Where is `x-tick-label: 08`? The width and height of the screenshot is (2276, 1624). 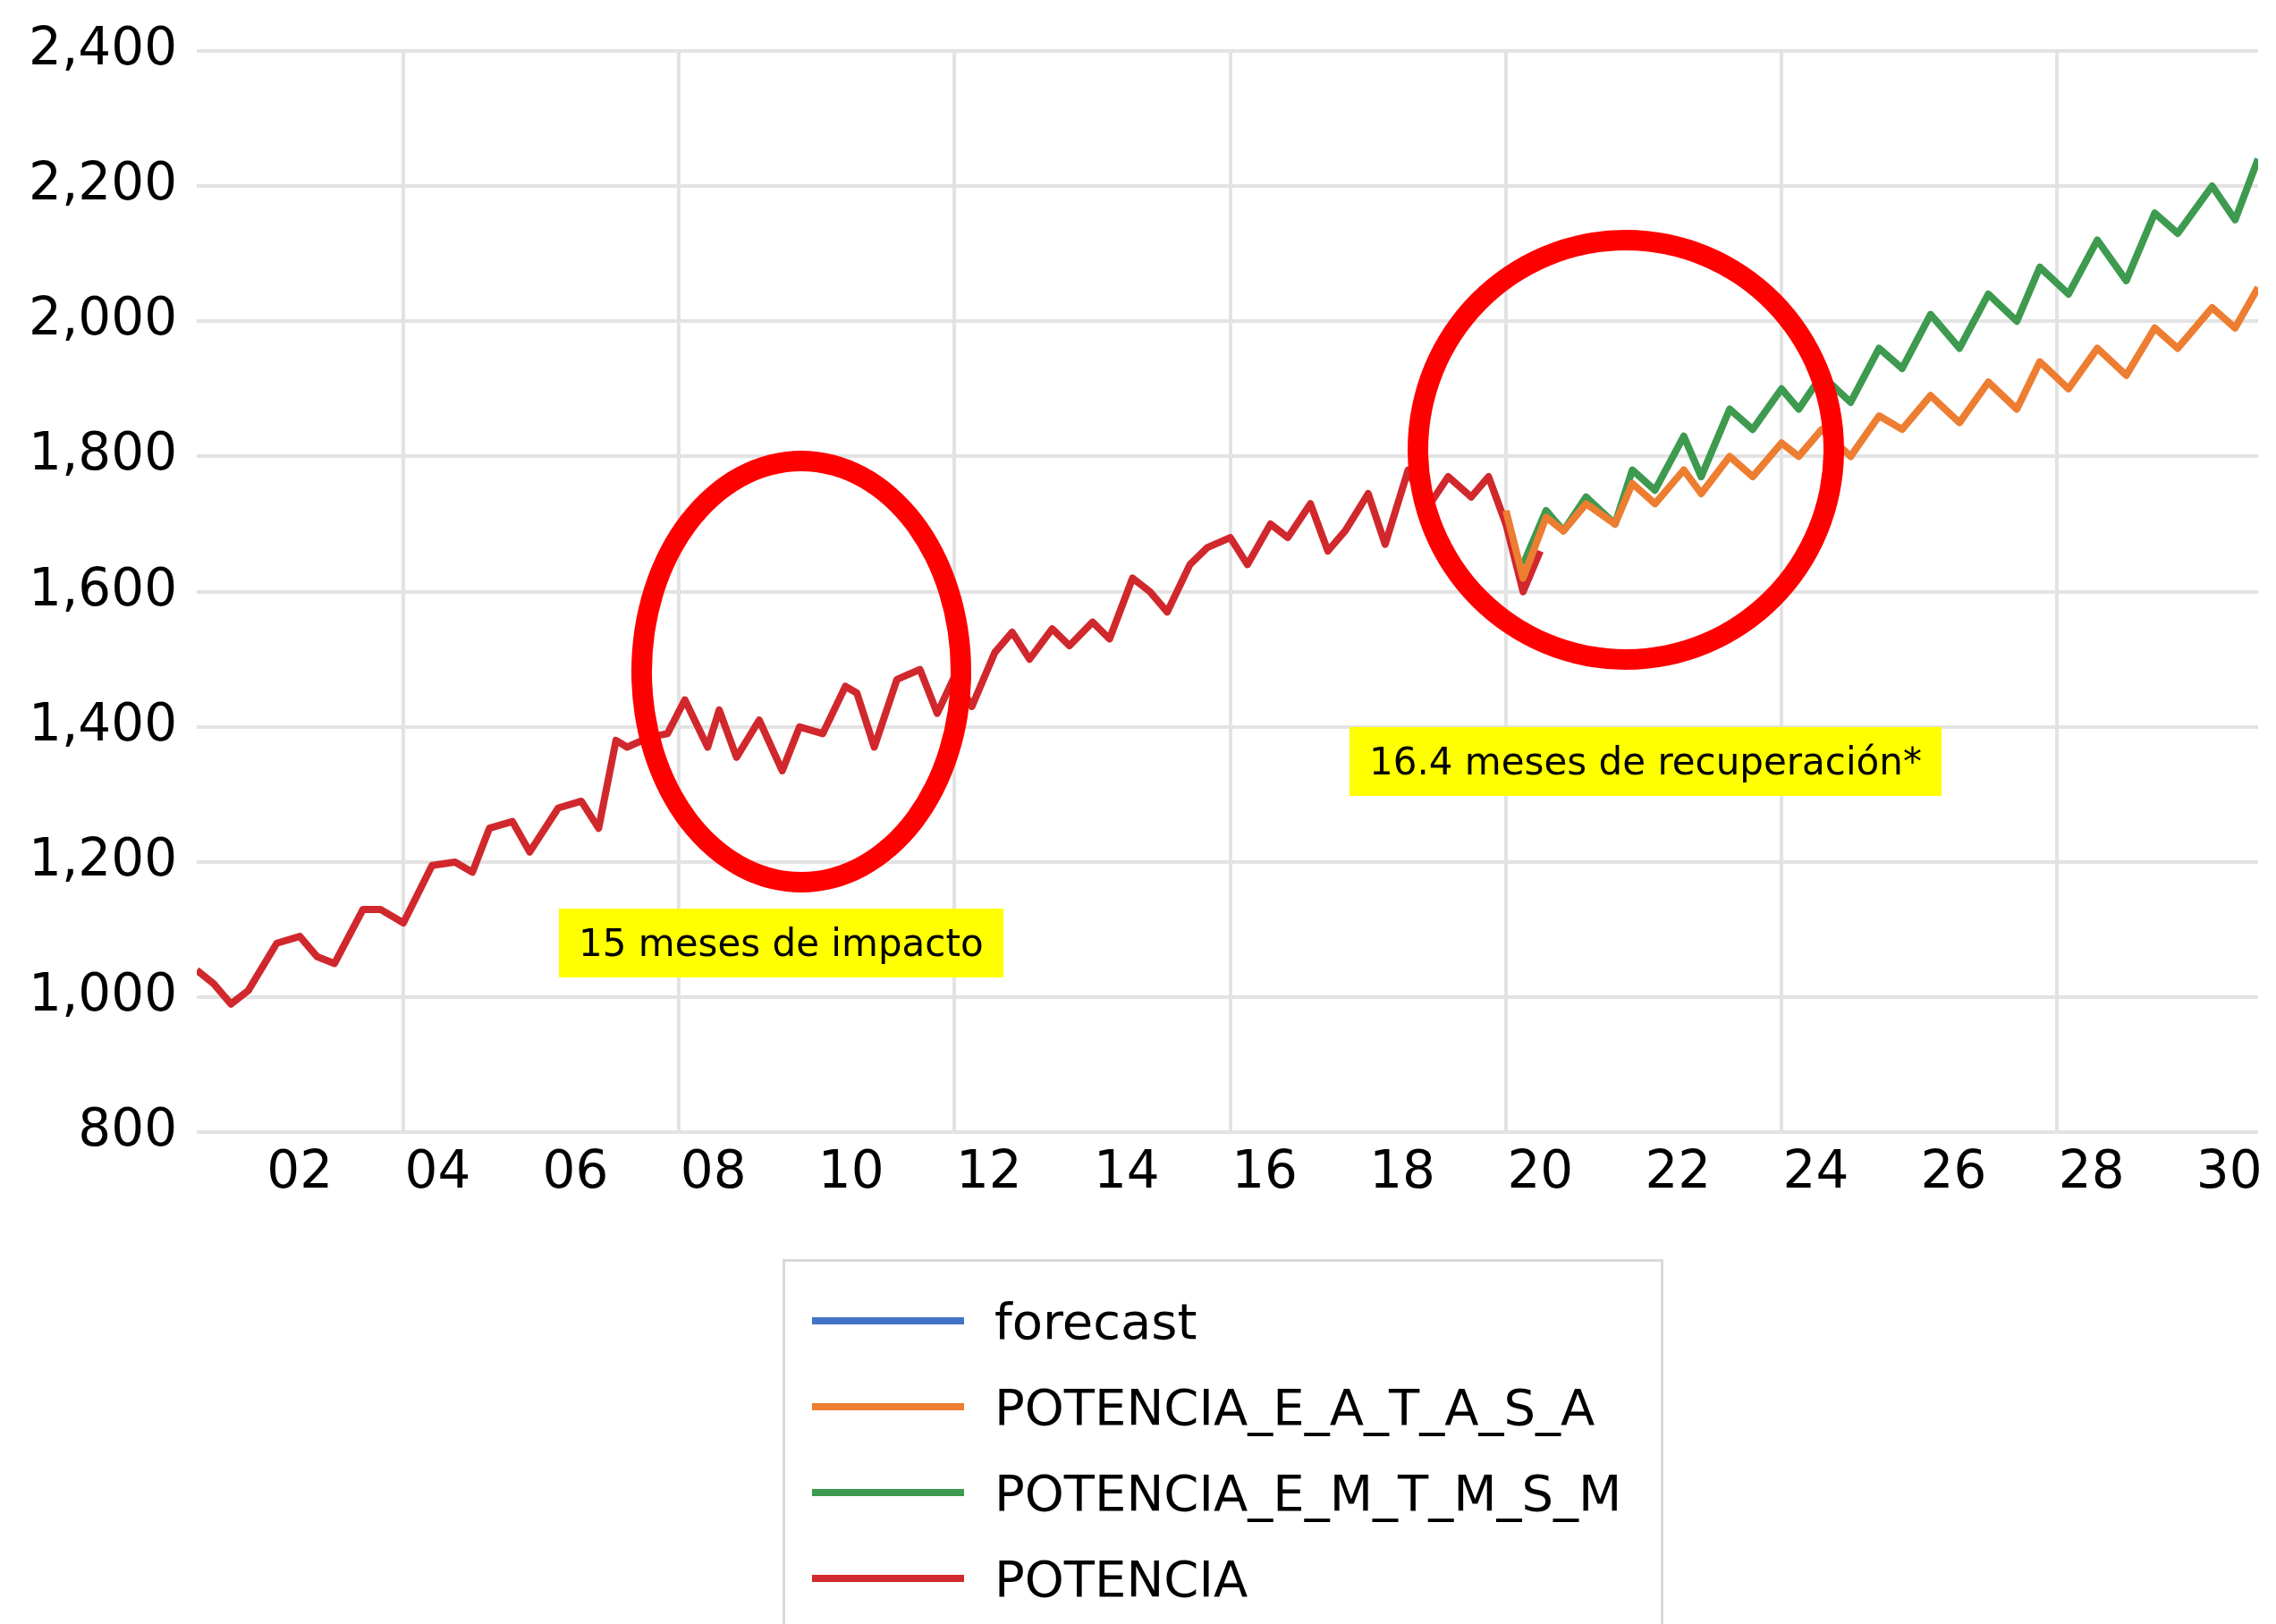 x-tick-label: 08 is located at coordinates (713, 1170).